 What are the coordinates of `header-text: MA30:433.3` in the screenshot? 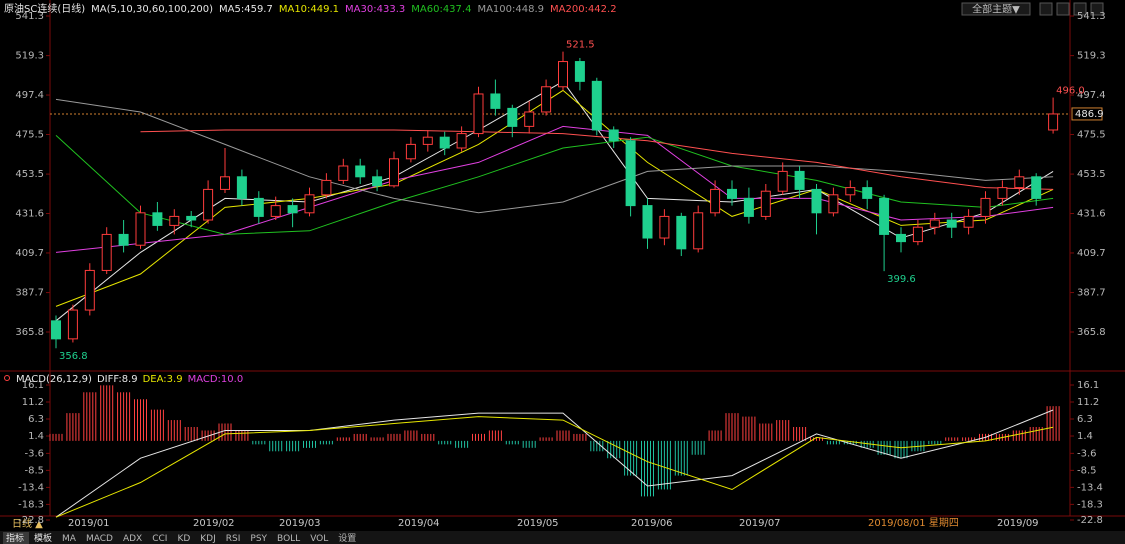 It's located at (375, 9).